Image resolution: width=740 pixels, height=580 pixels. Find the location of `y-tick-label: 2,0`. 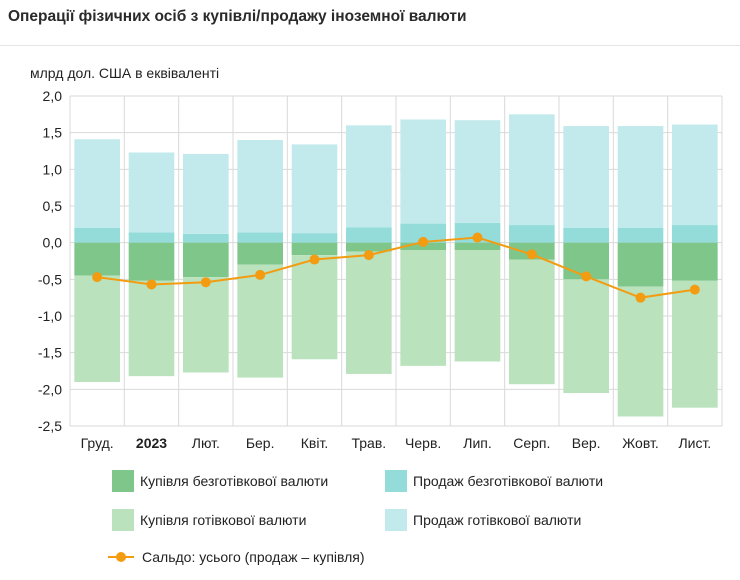

y-tick-label: 2,0 is located at coordinates (53, 96).